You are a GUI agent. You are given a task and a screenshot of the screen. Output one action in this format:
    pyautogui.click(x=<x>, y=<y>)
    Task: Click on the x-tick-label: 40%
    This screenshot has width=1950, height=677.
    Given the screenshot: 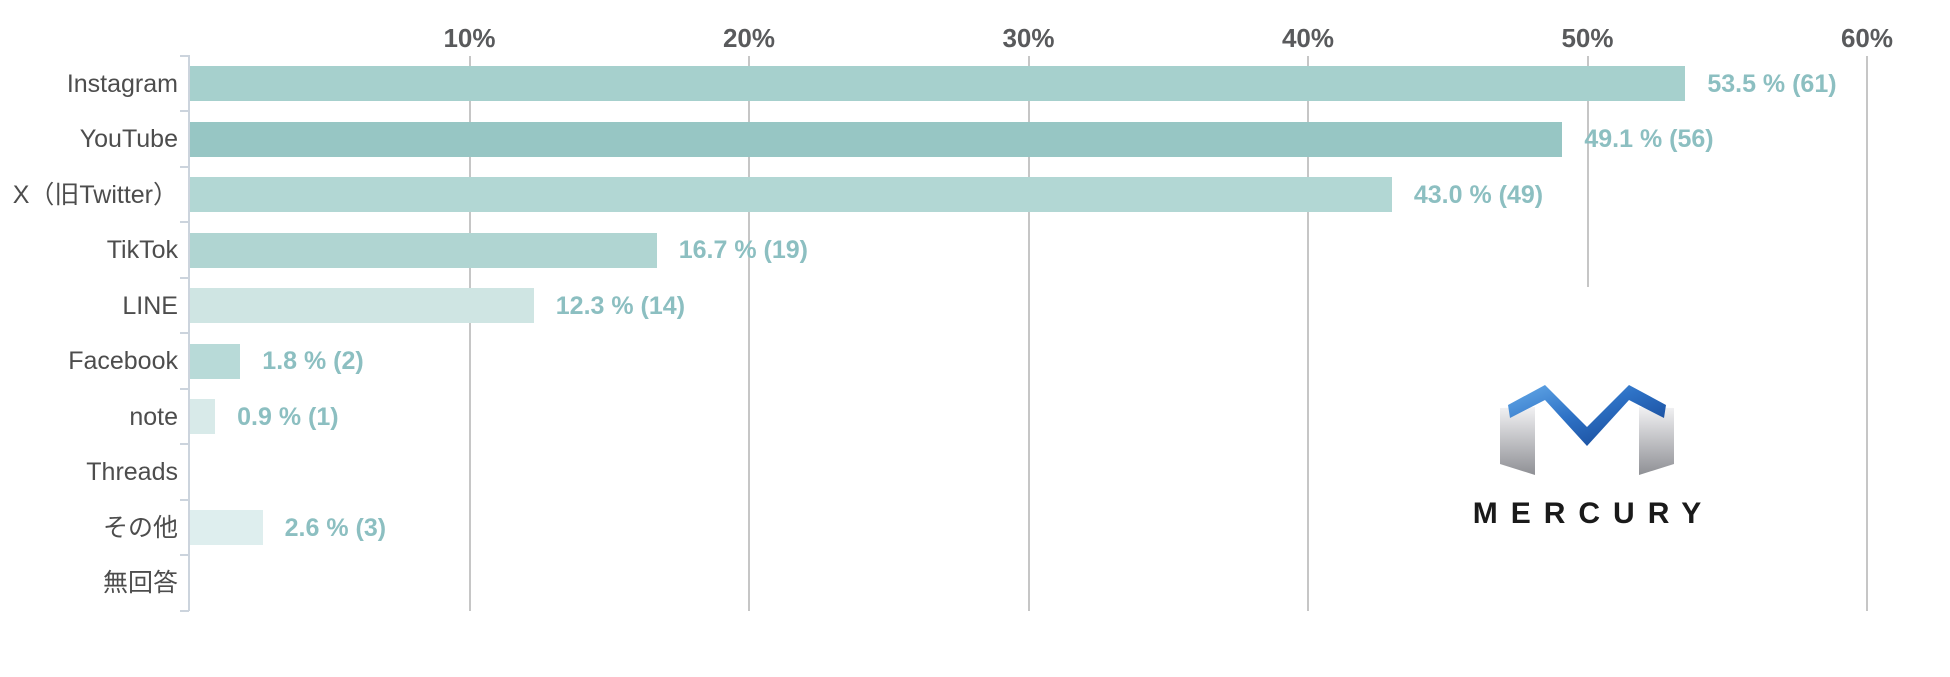 What is the action you would take?
    pyautogui.click(x=1308, y=38)
    